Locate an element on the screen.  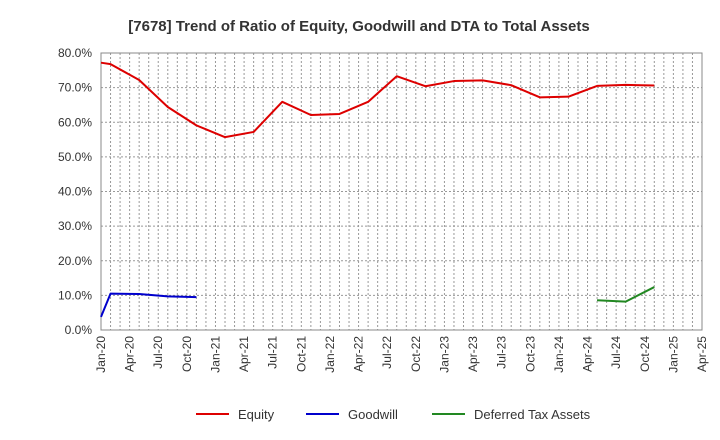
series-line-equity is located at coordinates (377, 100).